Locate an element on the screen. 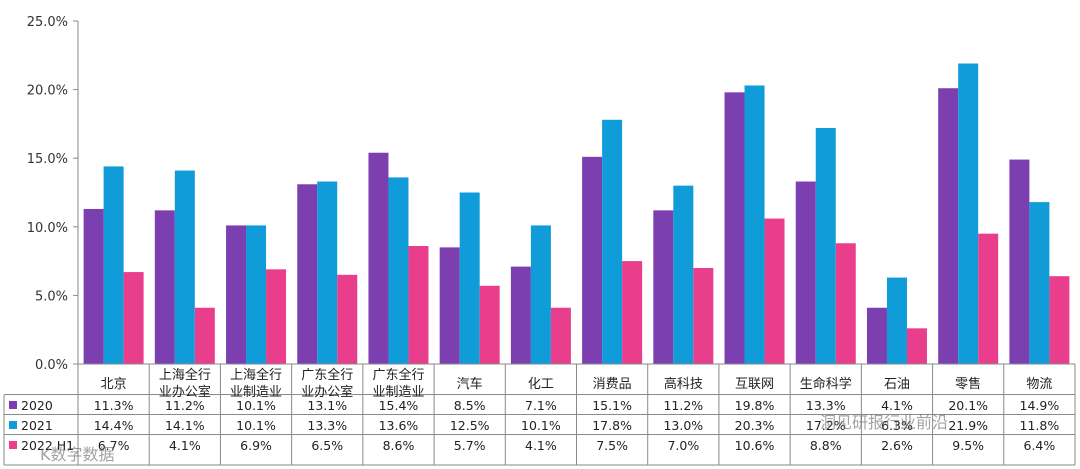 The image size is (1080, 469). data-label: 21.9% is located at coordinates (968, 425).